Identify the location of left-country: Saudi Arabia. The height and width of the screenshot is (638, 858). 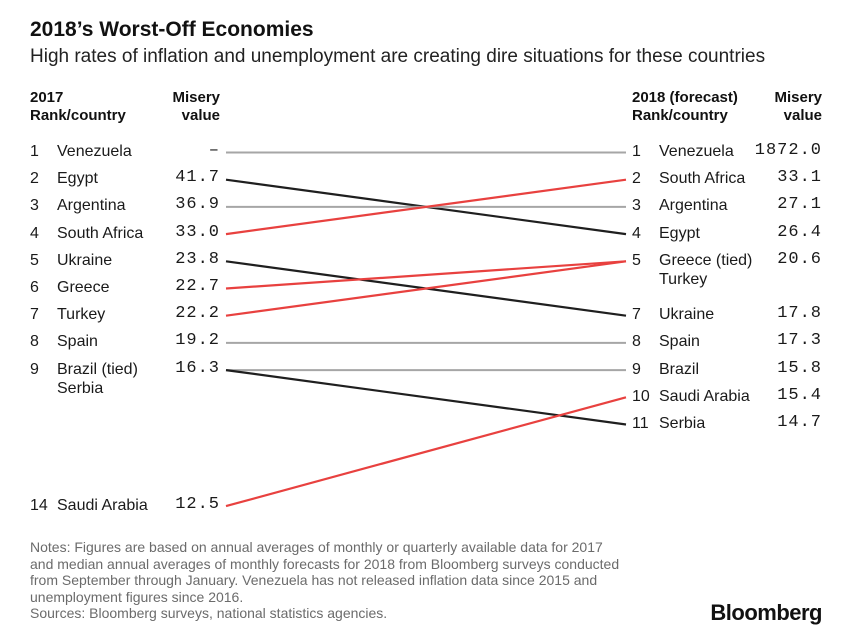
(102, 505).